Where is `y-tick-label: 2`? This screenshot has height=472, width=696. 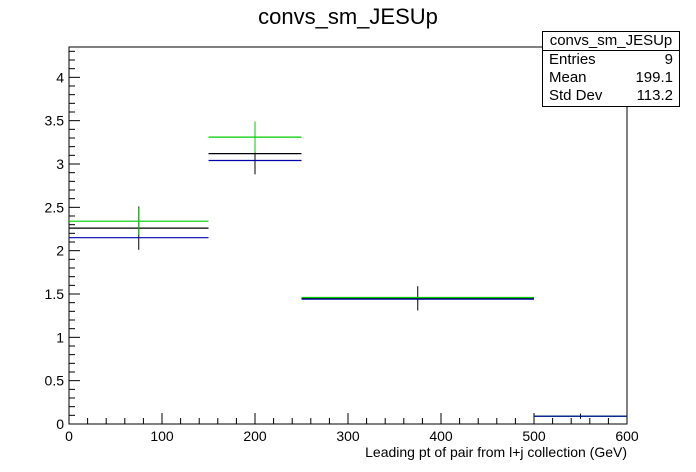
y-tick-label: 2 is located at coordinates (60, 251).